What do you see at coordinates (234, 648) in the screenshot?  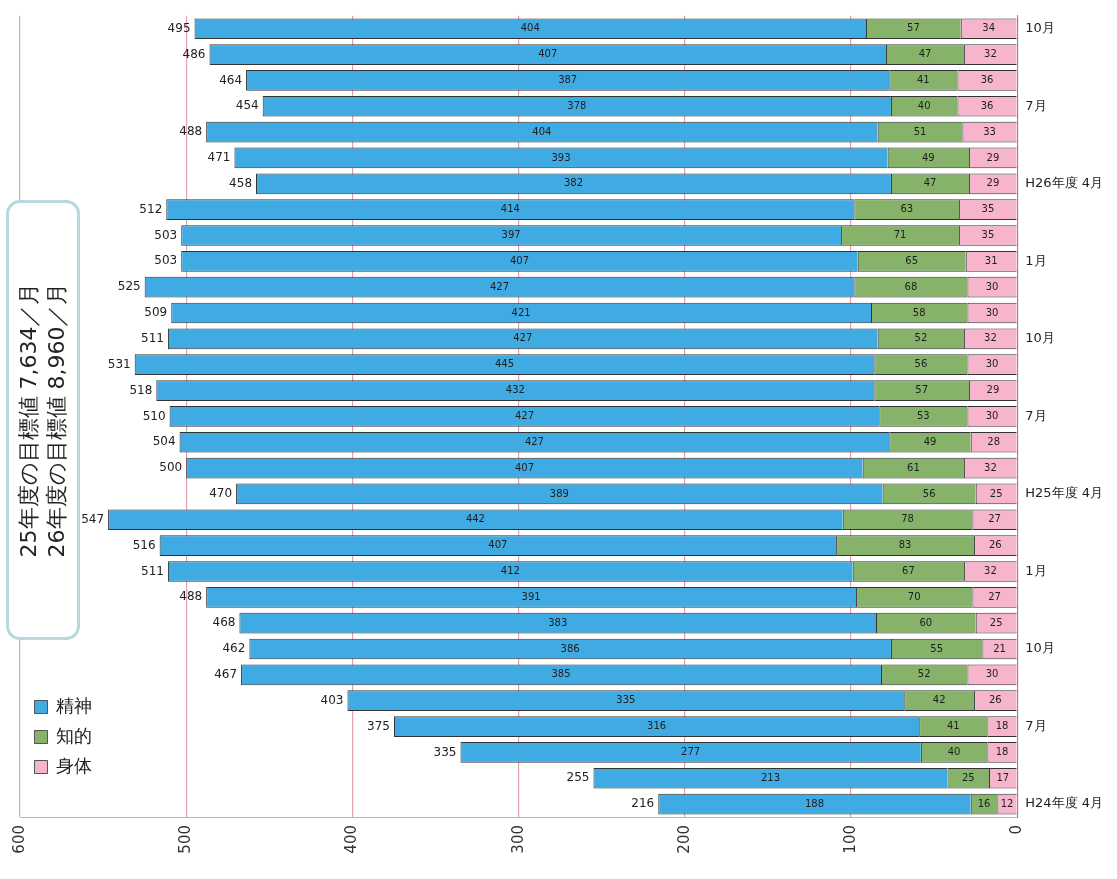 I see `total-label: 462` at bounding box center [234, 648].